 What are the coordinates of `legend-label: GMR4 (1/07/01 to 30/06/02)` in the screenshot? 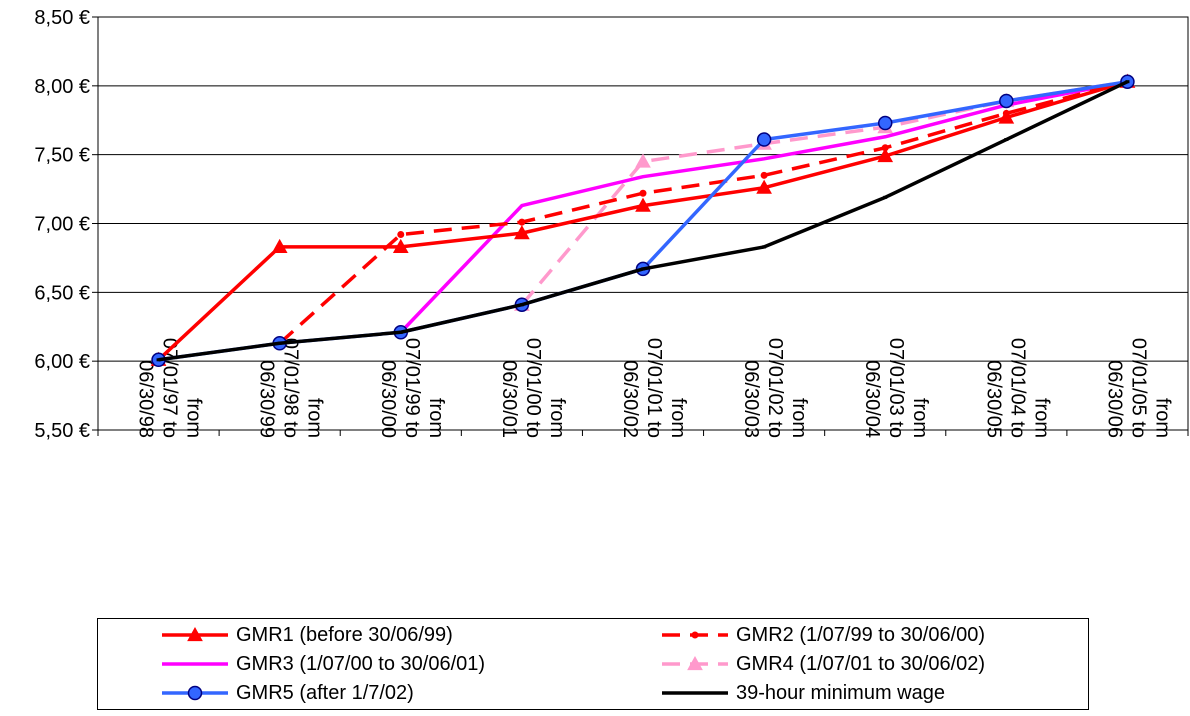 It's located at (861, 663).